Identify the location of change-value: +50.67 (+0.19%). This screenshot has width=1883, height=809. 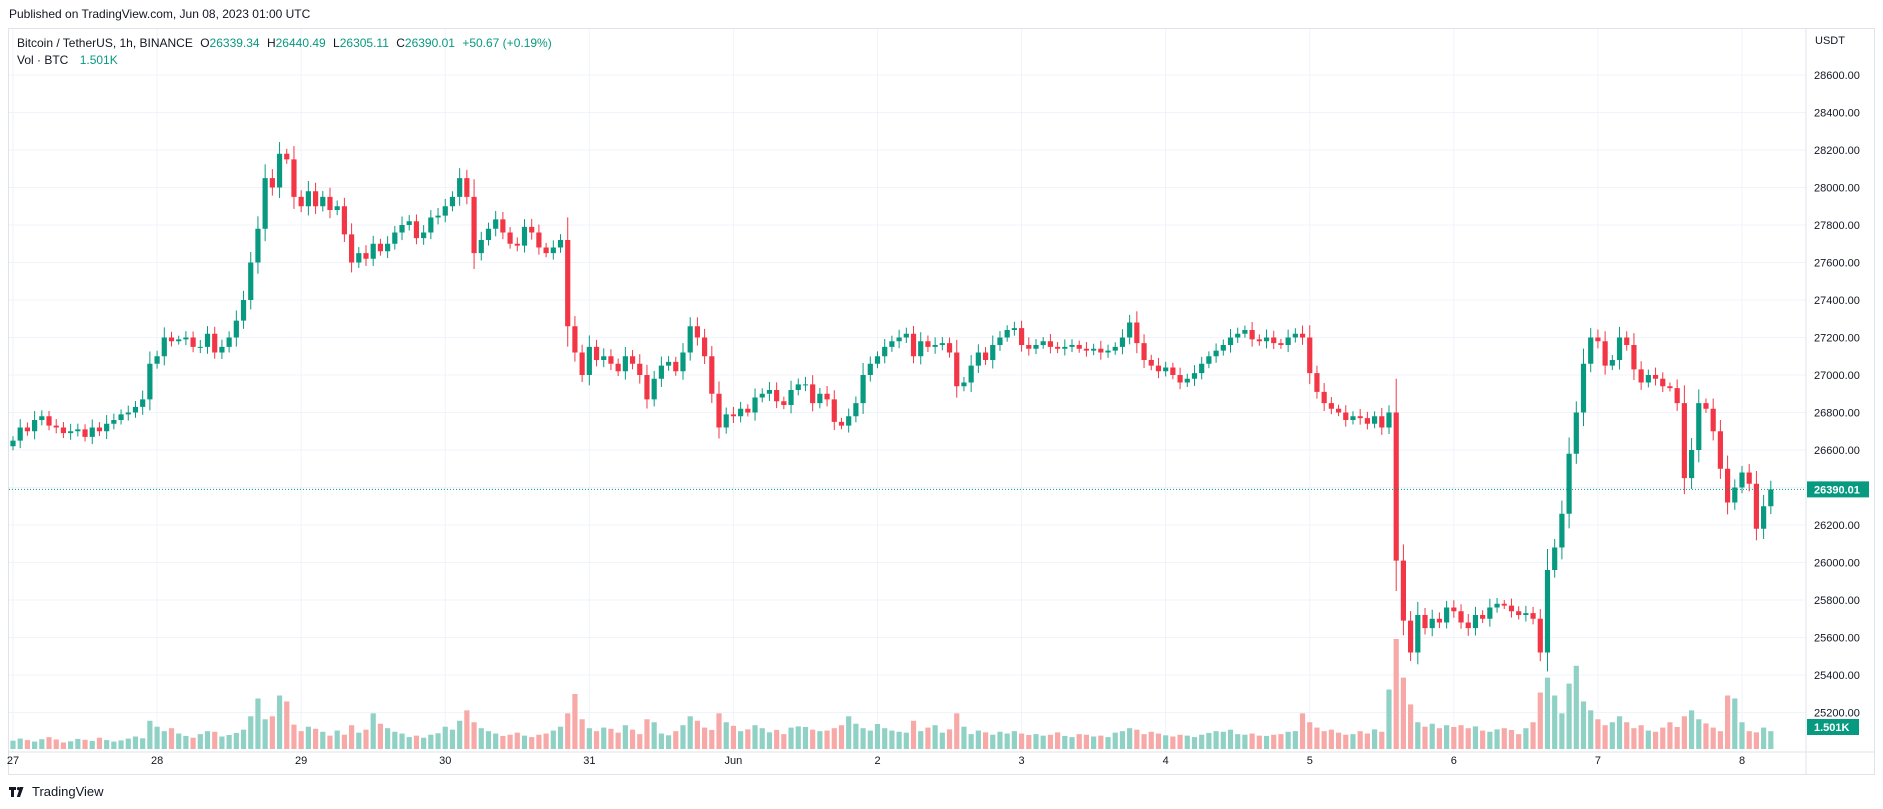
(507, 43).